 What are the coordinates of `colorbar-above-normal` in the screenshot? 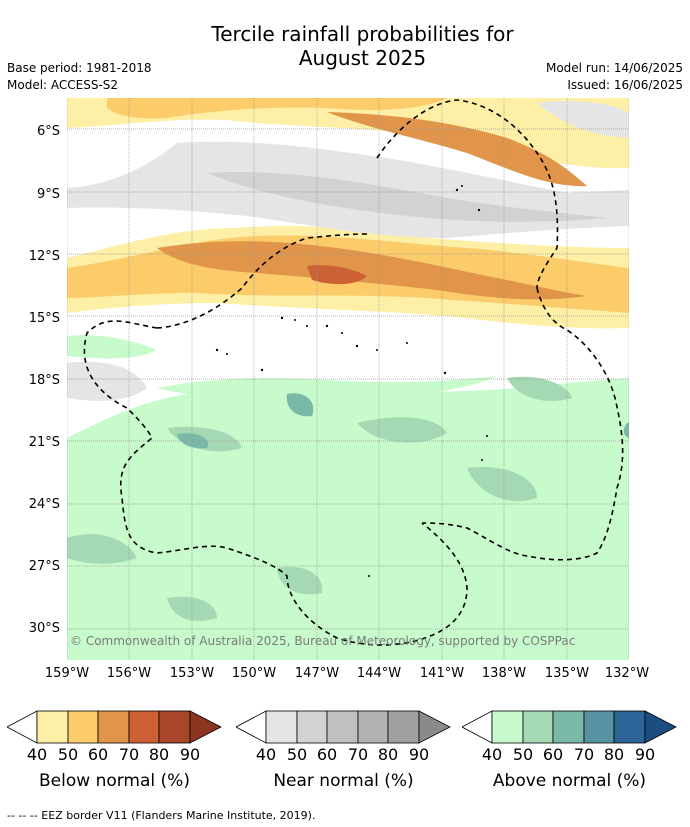 It's located at (569, 727).